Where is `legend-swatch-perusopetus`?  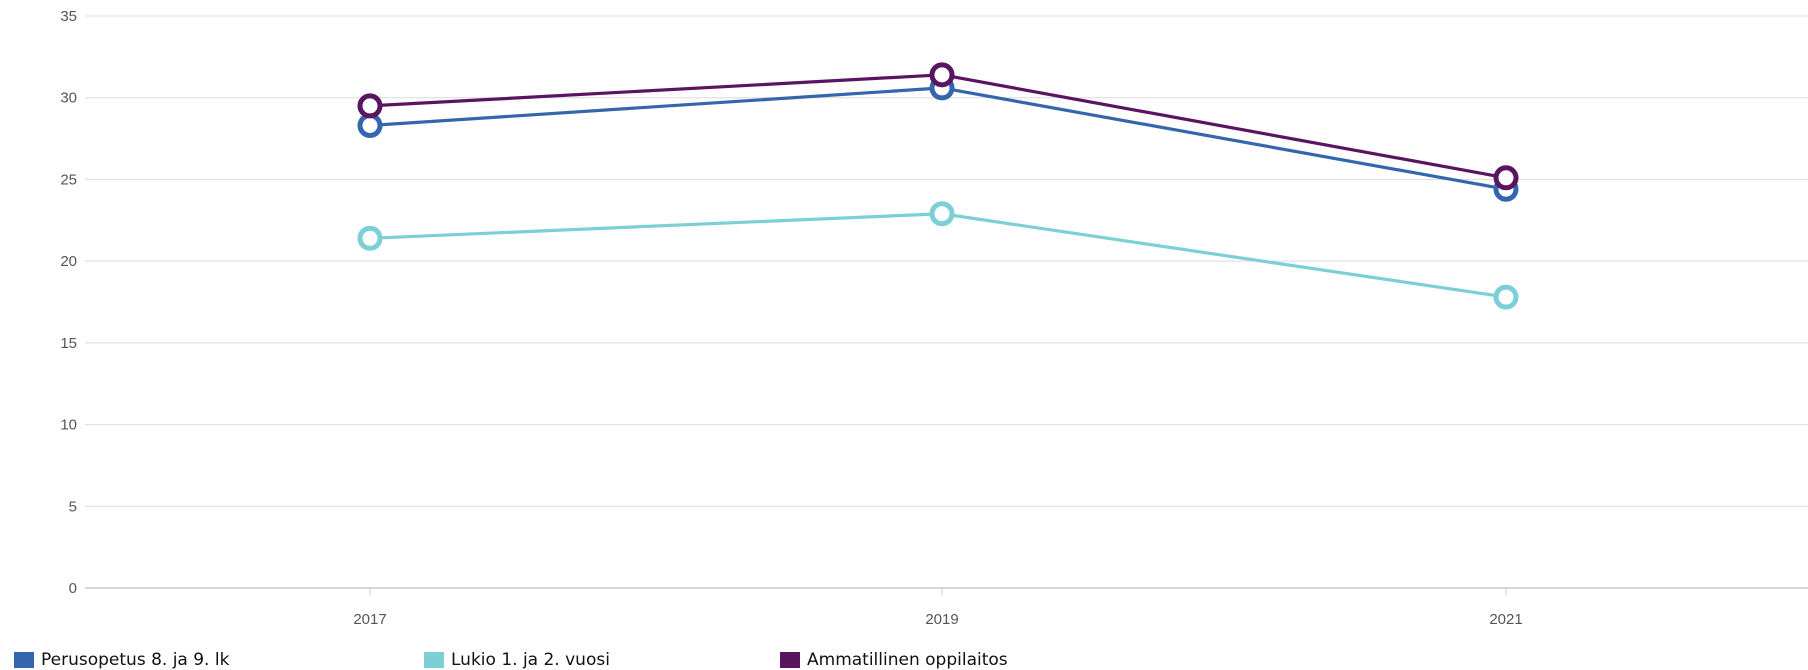
legend-swatch-perusopetus is located at coordinates (24, 660).